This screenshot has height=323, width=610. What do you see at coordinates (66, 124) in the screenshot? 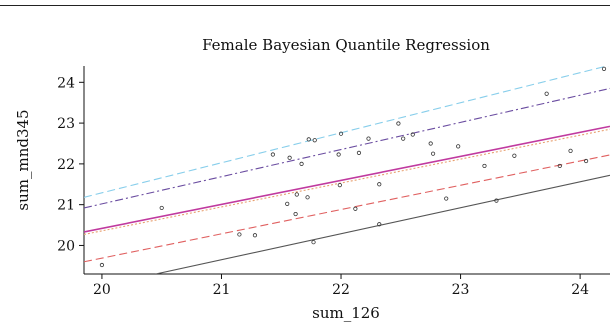
I see `y-tick-label: 23` at bounding box center [66, 124].